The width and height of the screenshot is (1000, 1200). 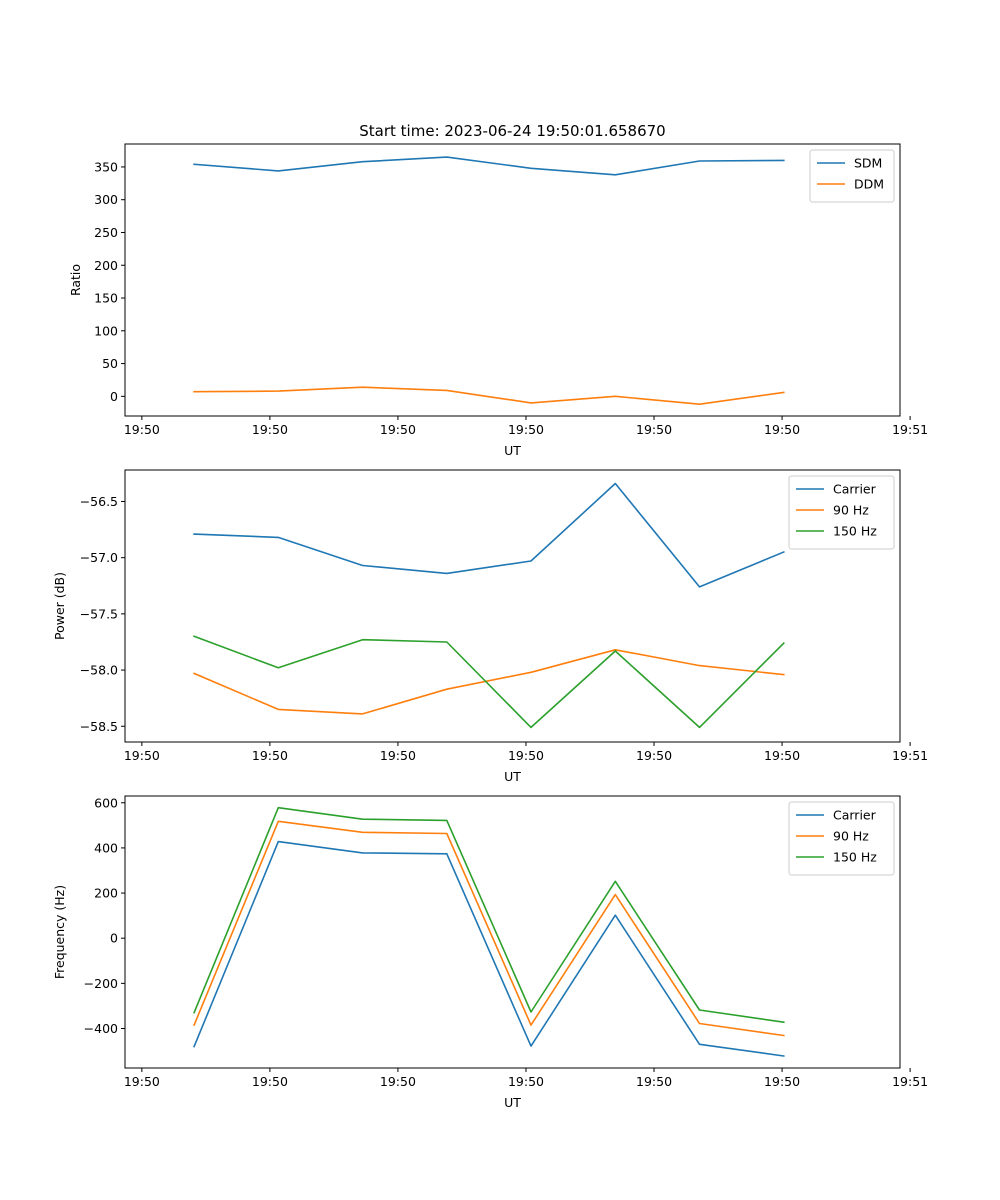 I want to click on y-tick-label: 350, so click(x=106, y=166).